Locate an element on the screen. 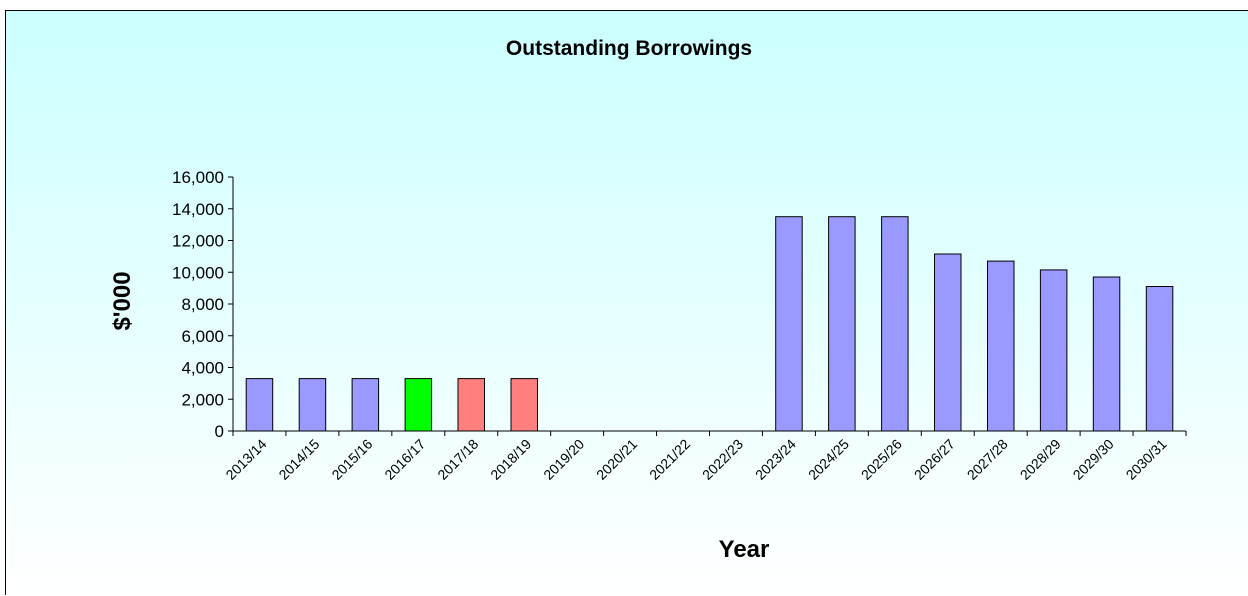  x-tick-label: 2018/19 is located at coordinates (510, 459).